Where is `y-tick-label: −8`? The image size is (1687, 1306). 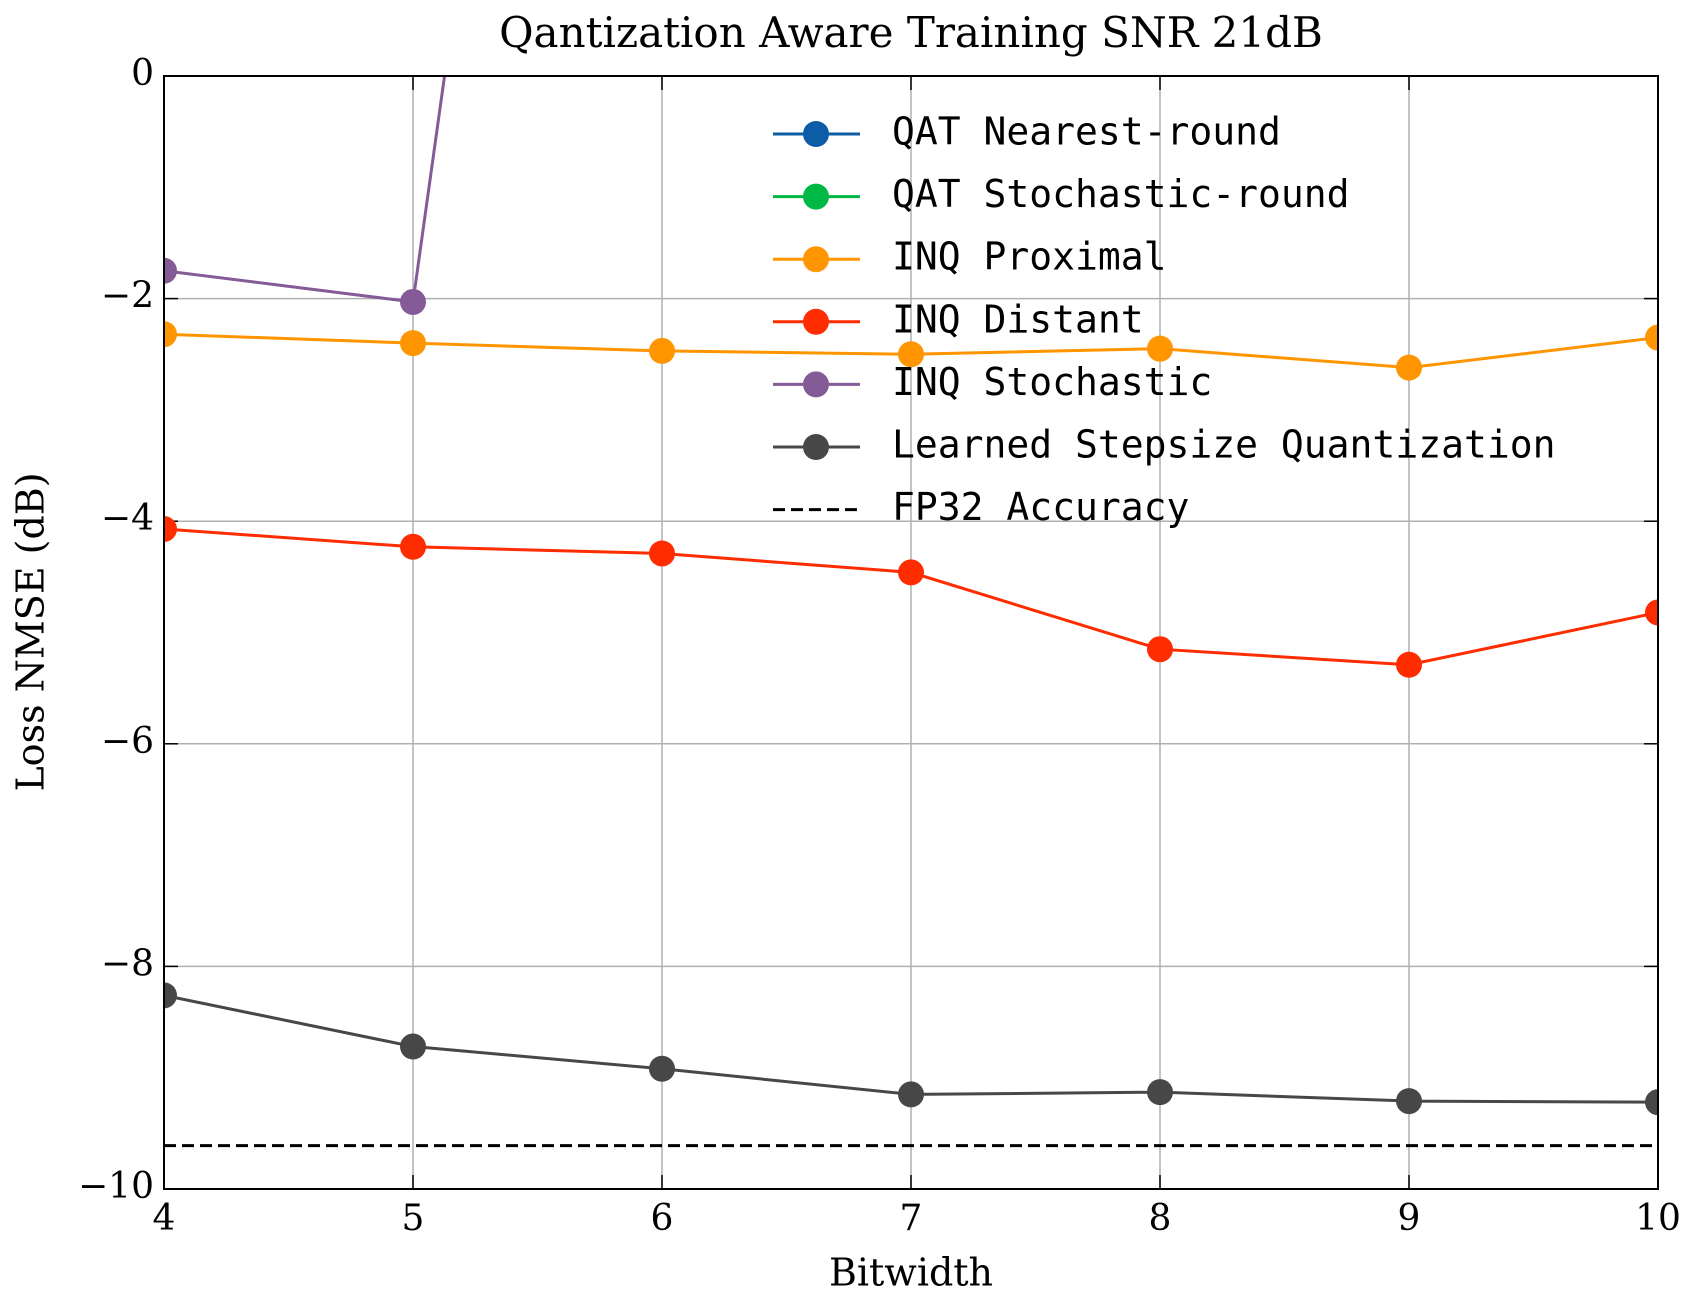 y-tick-label: −8 is located at coordinates (127, 963).